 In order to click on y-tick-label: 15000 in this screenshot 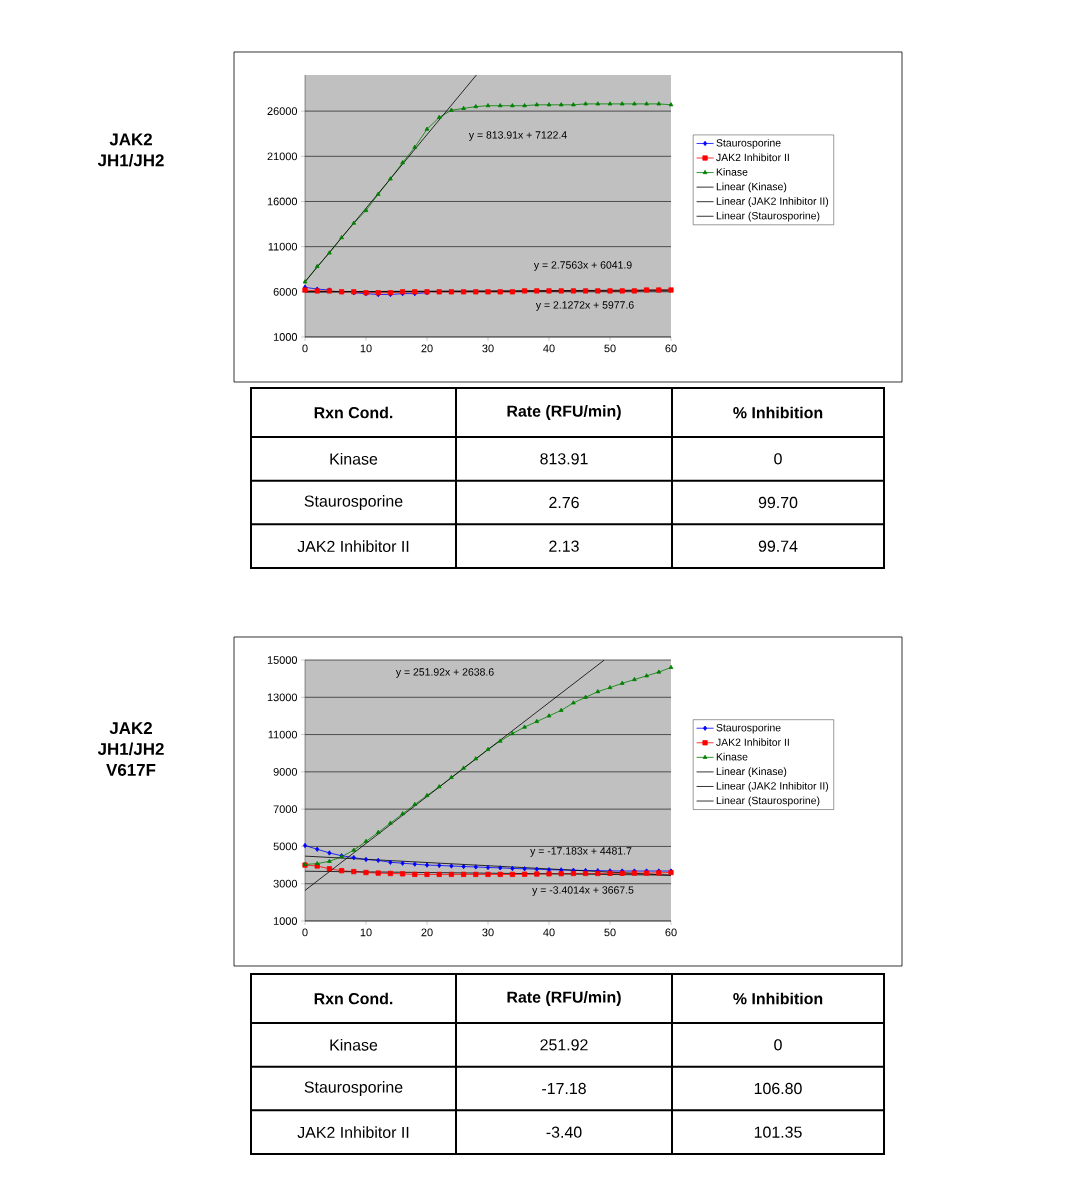, I will do `click(282, 660)`.